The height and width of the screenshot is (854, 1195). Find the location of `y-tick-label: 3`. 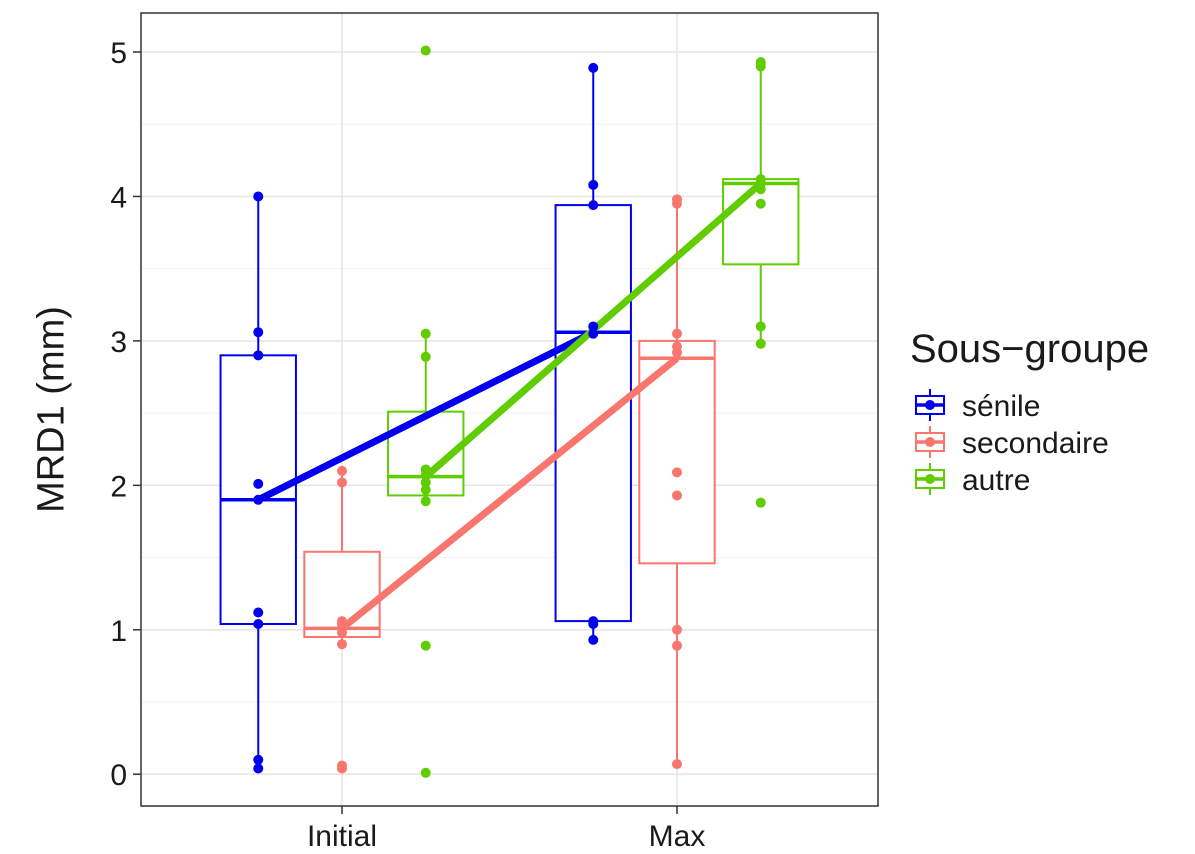

y-tick-label: 3 is located at coordinates (118, 342).